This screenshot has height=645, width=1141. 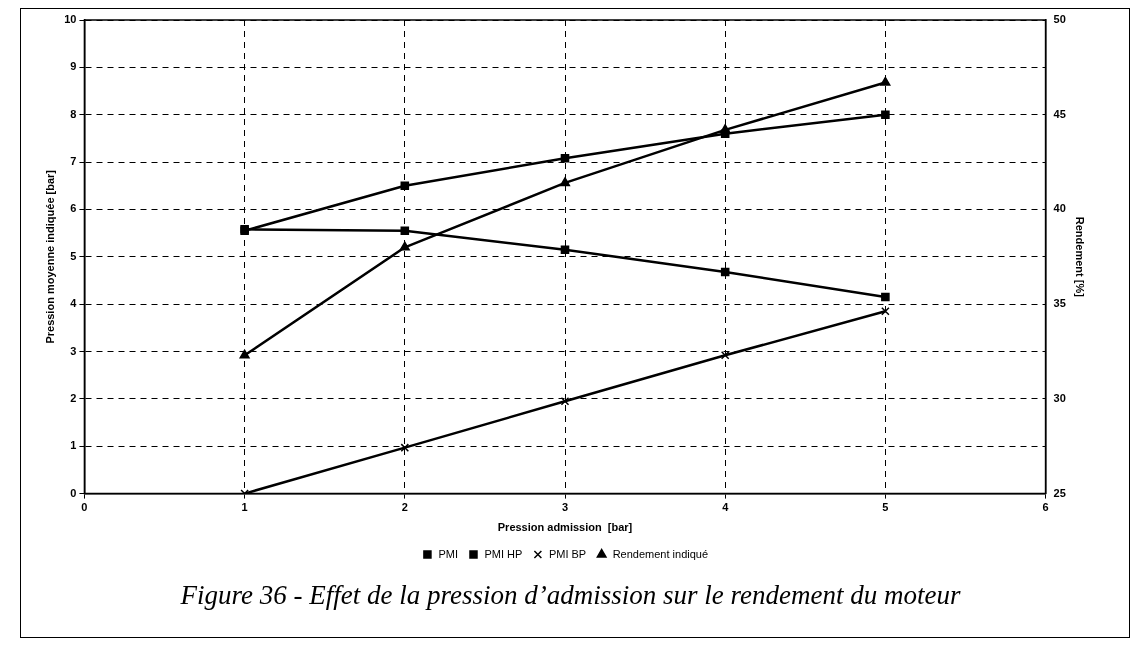 I want to click on caption: Figure 36 - Effet de la pression d’admission sur le rendement du moteur, so click(x=570, y=595).